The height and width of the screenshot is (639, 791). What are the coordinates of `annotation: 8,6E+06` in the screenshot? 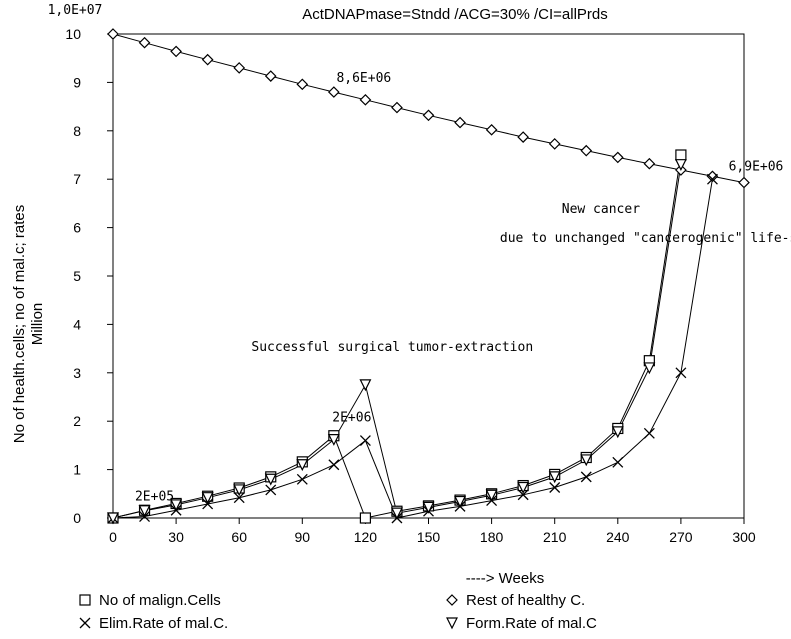 It's located at (363, 78).